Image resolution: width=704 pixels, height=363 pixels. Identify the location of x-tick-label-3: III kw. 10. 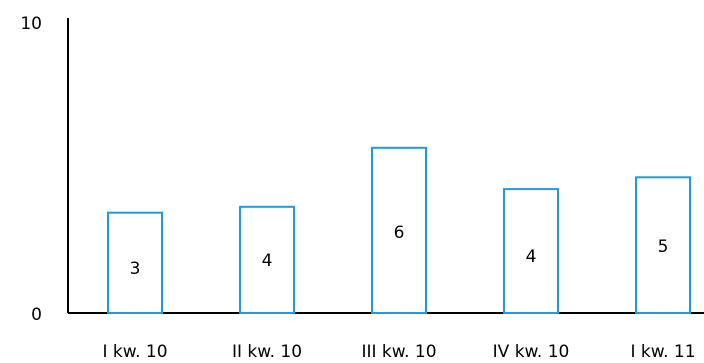
(398, 352).